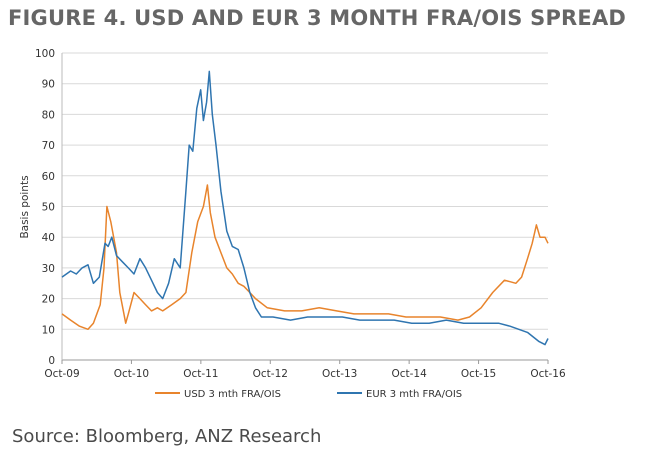 The height and width of the screenshot is (462, 650). What do you see at coordinates (167, 436) in the screenshot?
I see `source-note: Source: Bloomberg, ANZ Research` at bounding box center [167, 436].